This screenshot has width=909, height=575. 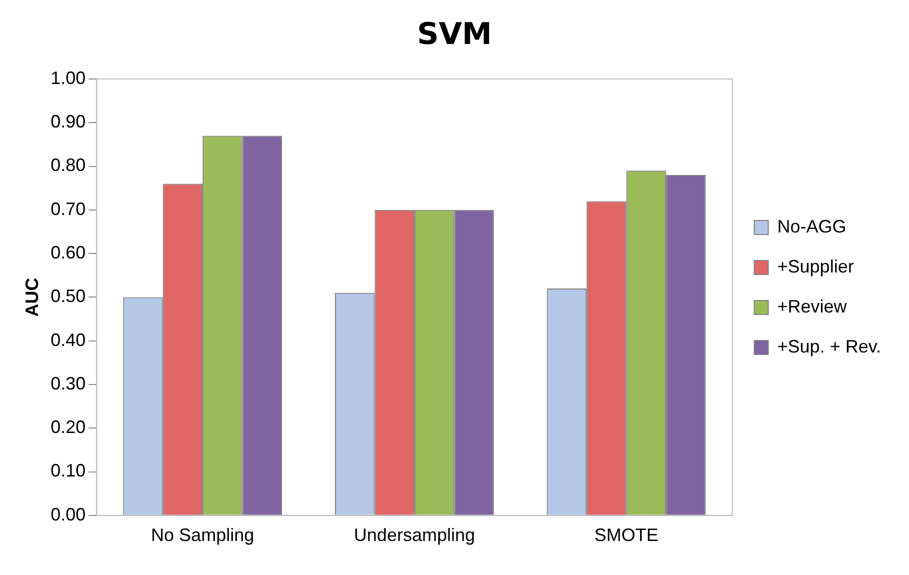 What do you see at coordinates (68, 122) in the screenshot?
I see `y-tick-label: 0.90` at bounding box center [68, 122].